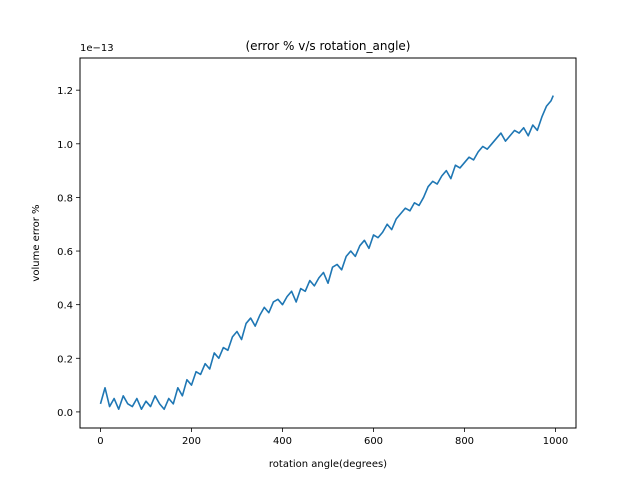 Image resolution: width=640 pixels, height=480 pixels. What do you see at coordinates (464, 441) in the screenshot?
I see `x-tick-label: 800` at bounding box center [464, 441].